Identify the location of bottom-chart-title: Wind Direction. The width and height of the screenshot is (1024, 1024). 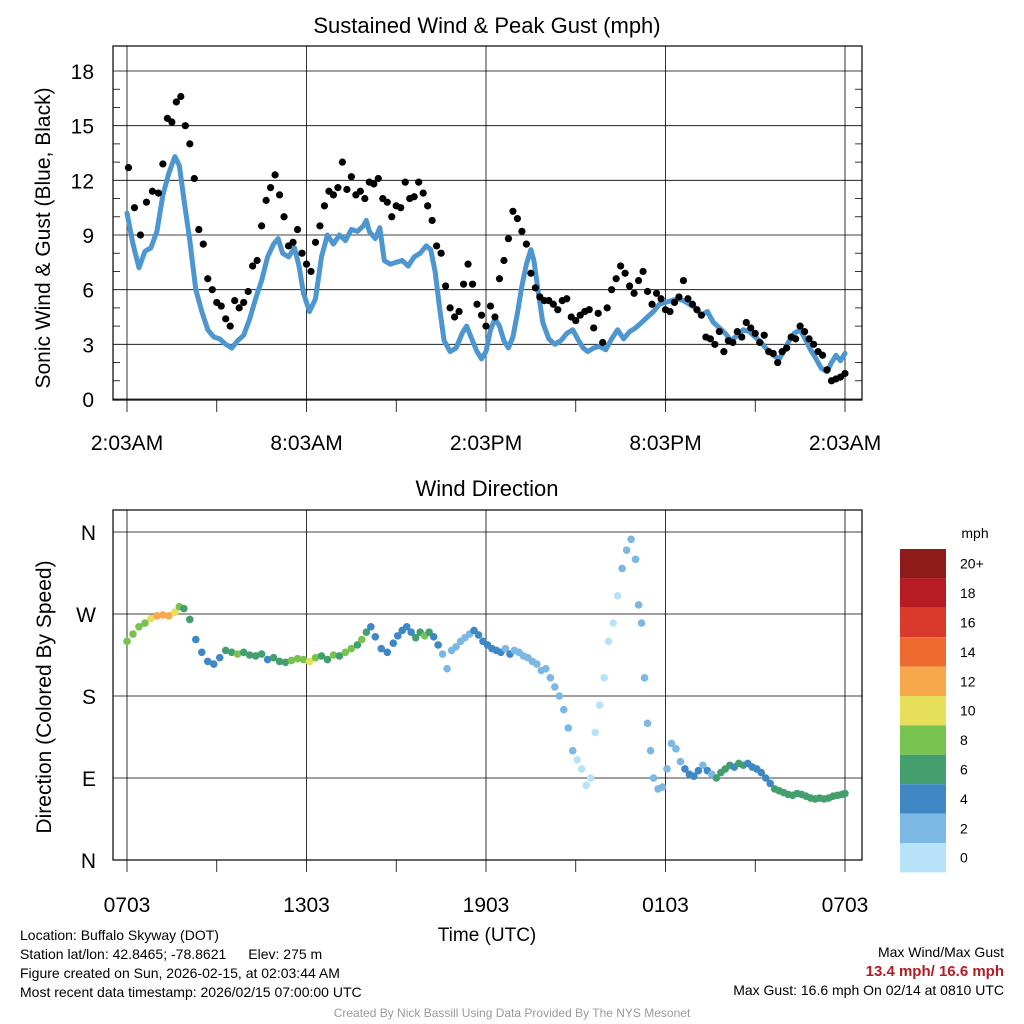
(486, 488).